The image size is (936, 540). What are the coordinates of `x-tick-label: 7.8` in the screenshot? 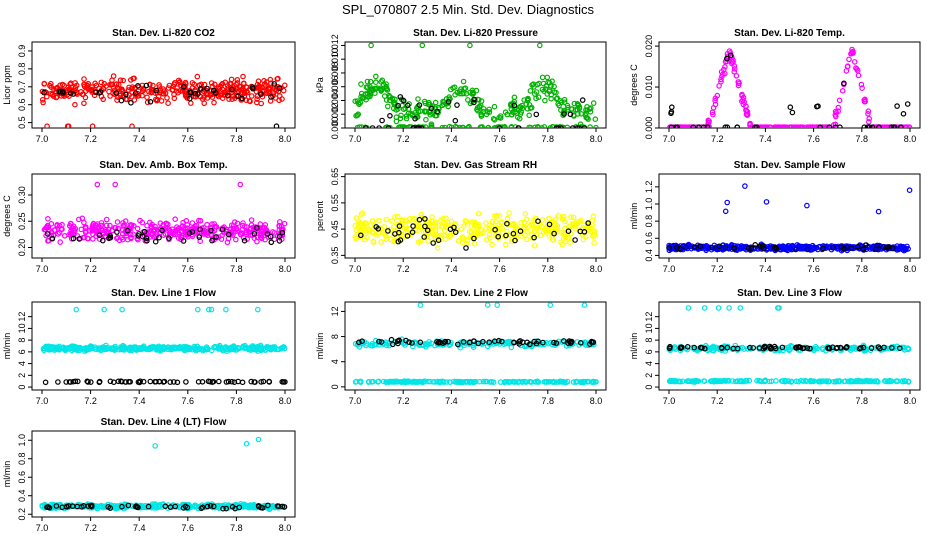 It's located at (236, 401).